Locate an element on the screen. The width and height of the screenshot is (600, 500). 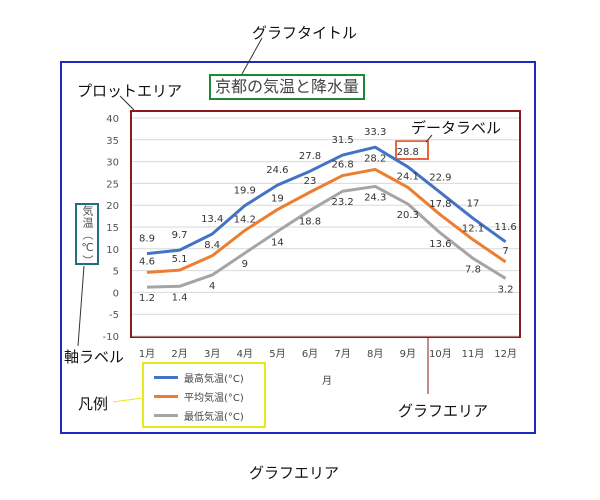
data-label: 4 is located at coordinates (212, 286).